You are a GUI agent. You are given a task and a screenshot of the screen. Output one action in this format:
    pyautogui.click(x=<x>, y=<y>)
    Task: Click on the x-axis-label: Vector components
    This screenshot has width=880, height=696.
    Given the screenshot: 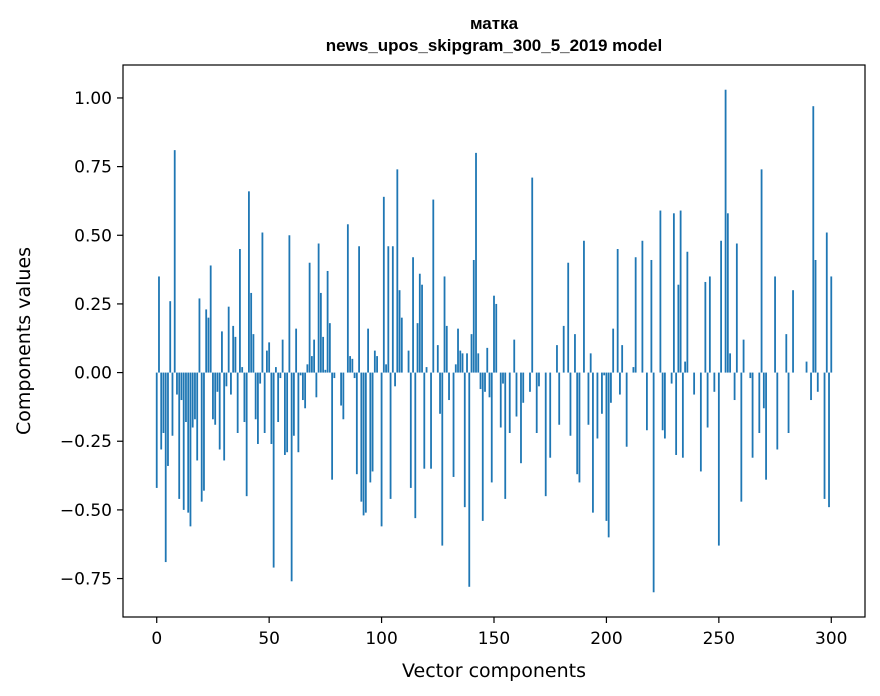 What is the action you would take?
    pyautogui.click(x=494, y=671)
    